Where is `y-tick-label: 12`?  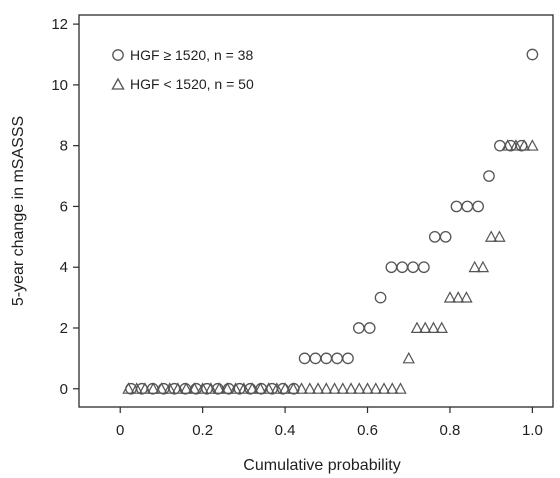 y-tick-label: 12 is located at coordinates (59, 24).